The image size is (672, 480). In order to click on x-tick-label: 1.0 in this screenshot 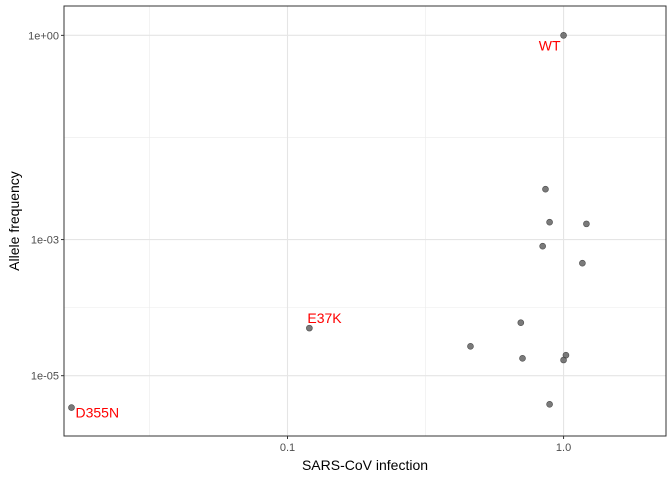, I will do `click(563, 448)`.